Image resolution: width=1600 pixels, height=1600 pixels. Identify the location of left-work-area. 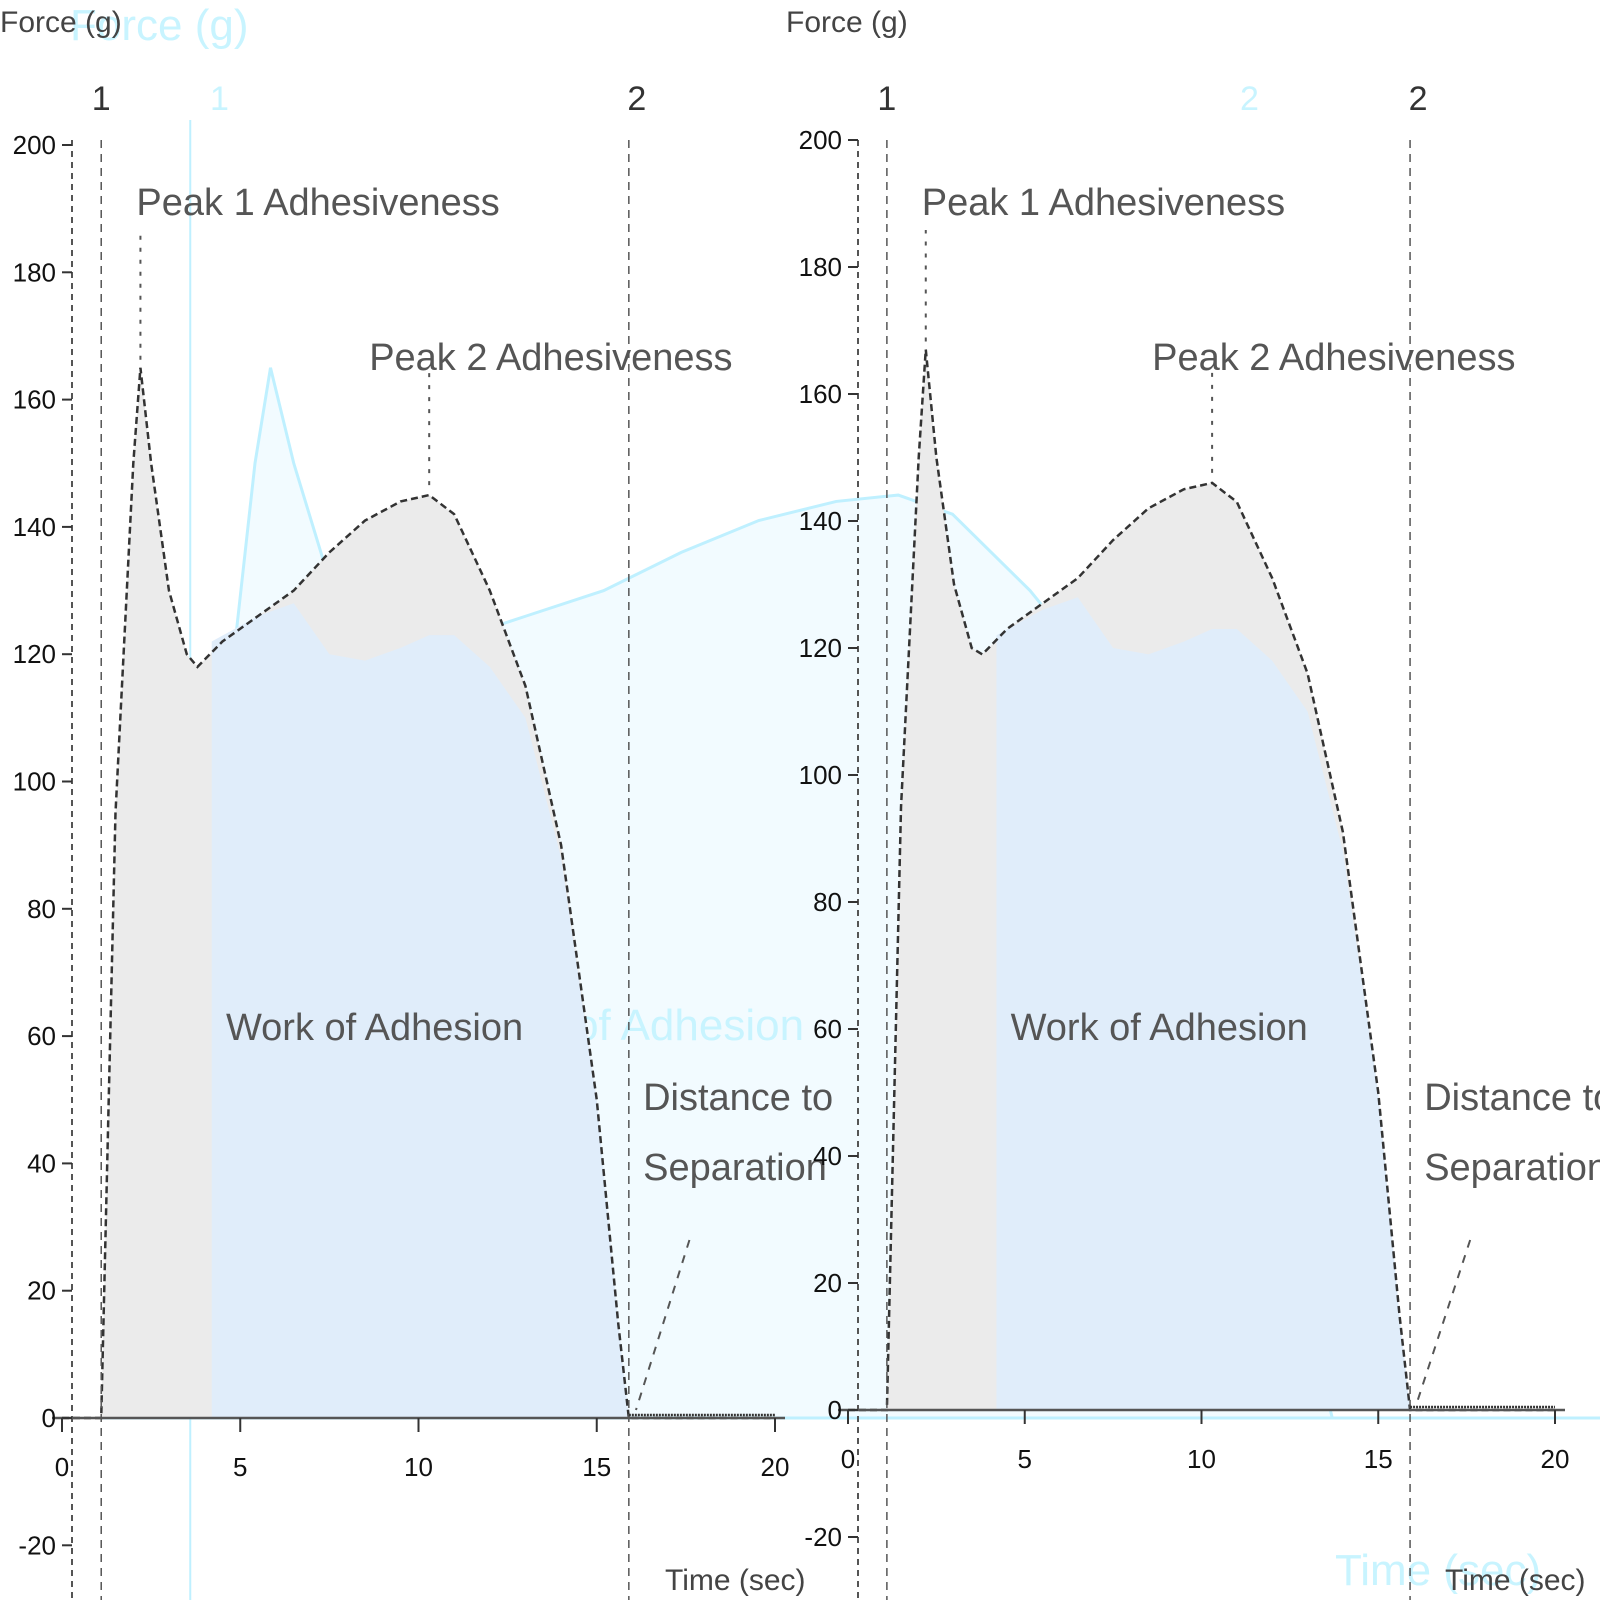
(420, 1010).